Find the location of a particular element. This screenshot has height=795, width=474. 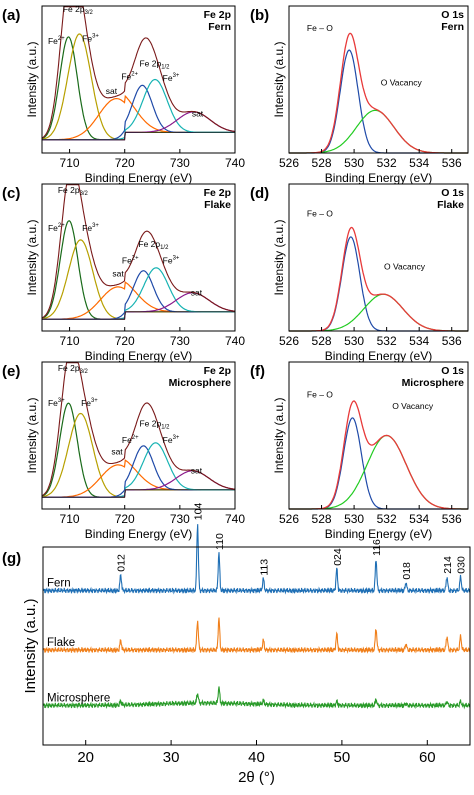

reflection-label: 110 is located at coordinates (220, 541).